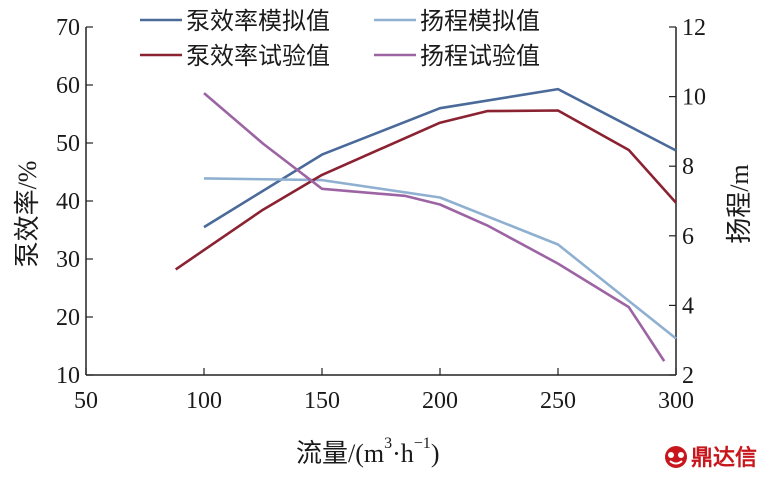 This screenshot has width=763, height=480. Describe the element at coordinates (480, 21) in the screenshot. I see `legend-label: 扬程模拟值` at that location.